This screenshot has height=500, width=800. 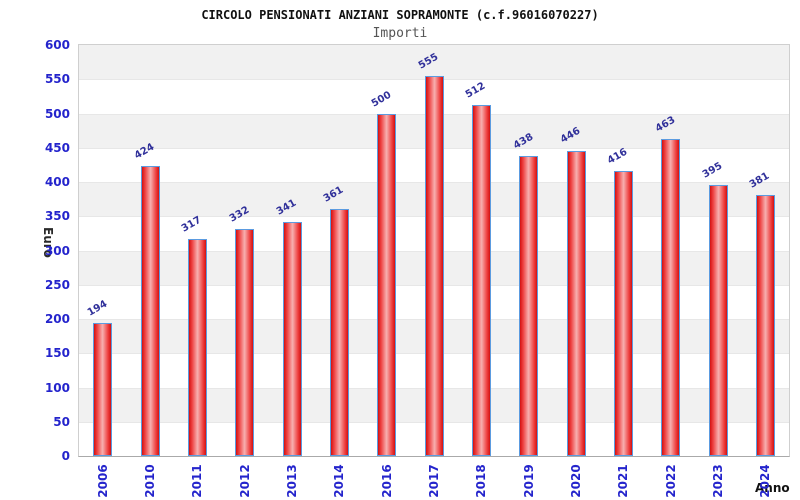 What do you see at coordinates (576, 481) in the screenshot?
I see `x-tick-label: 2020` at bounding box center [576, 481].